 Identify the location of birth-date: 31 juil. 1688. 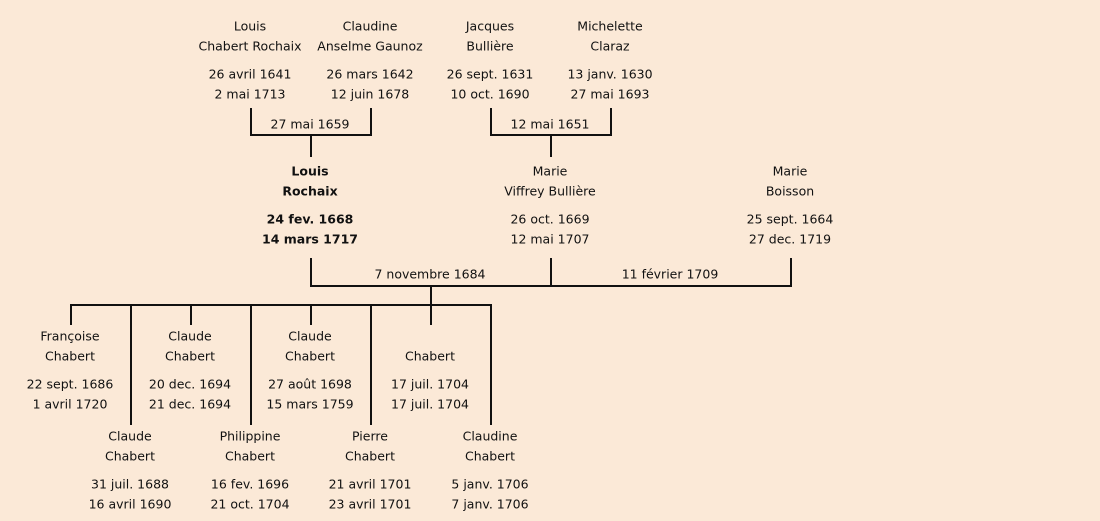
(130, 484).